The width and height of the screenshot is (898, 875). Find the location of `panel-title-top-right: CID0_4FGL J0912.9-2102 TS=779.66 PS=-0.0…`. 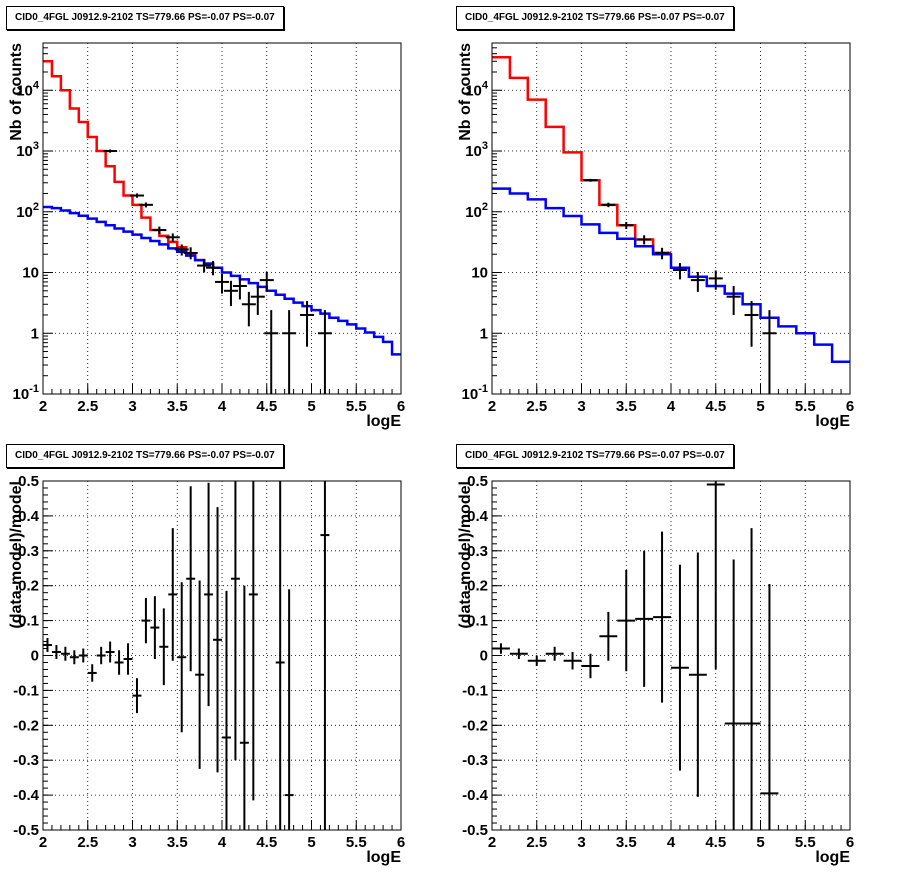

panel-title-top-right: CID0_4FGL J0912.9-2102 TS=779.66 PS=-0.0… is located at coordinates (595, 18).